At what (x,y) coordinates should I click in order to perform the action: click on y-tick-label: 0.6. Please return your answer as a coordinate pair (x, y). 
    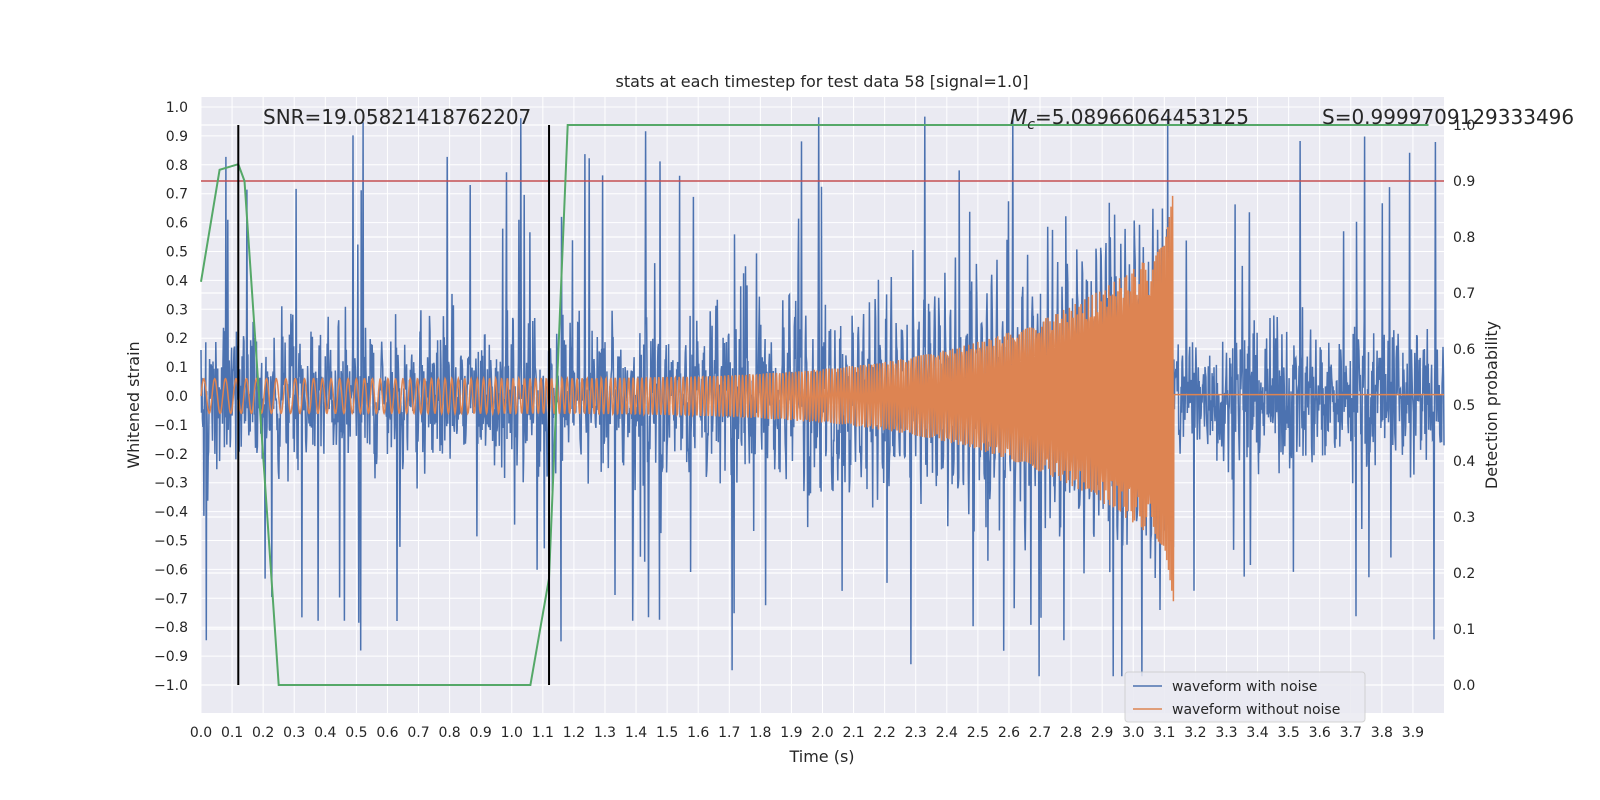
    Looking at the image, I should click on (177, 224).